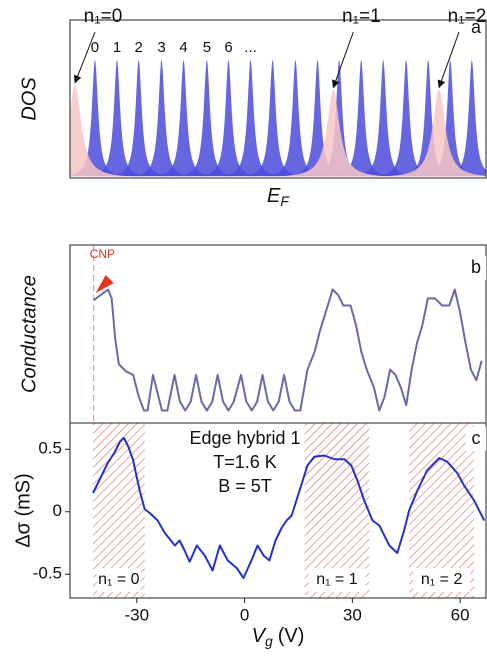  I want to click on axis-label: EF, so click(278, 196).